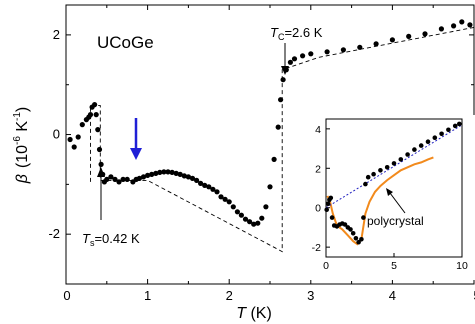 This screenshot has height=324, width=475. Describe the element at coordinates (318, 209) in the screenshot. I see `inset-y-tick-label: 0` at that location.